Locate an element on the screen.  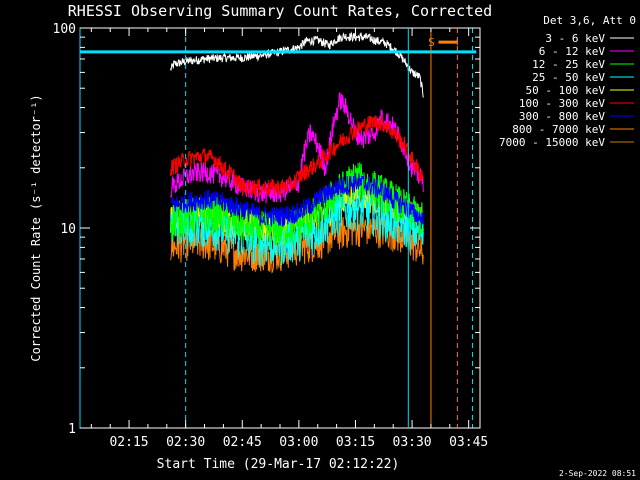
legend-header: Det 3,6, Att 0 is located at coordinates (589, 20).